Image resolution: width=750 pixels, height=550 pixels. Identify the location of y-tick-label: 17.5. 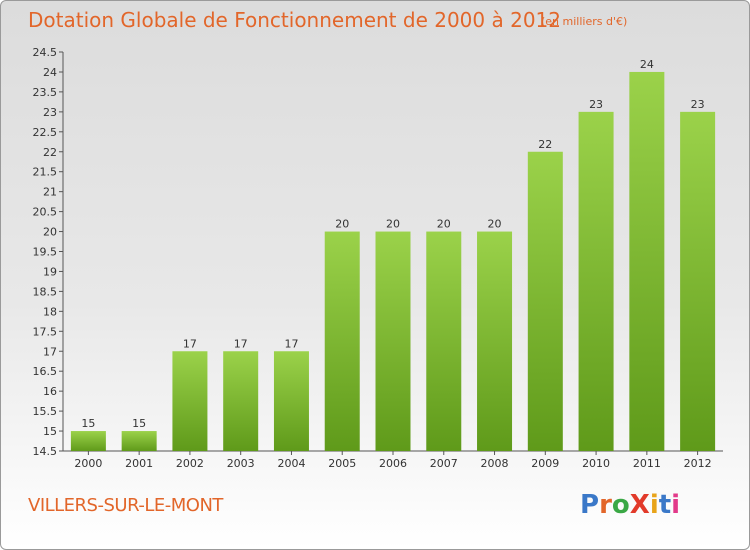
(45, 331).